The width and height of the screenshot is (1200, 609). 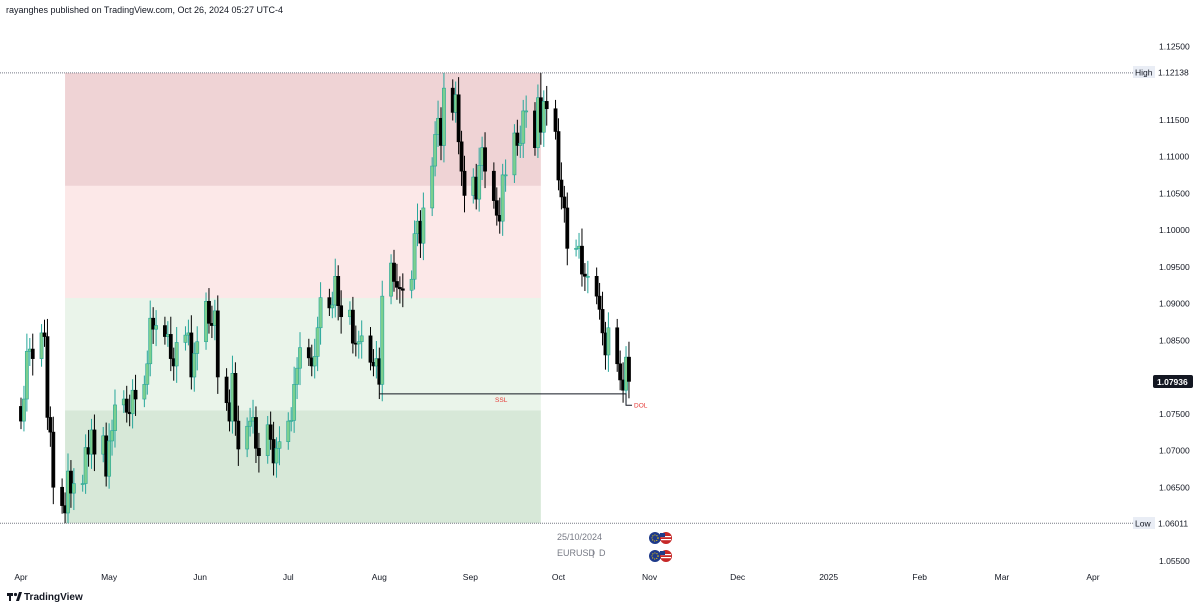 What do you see at coordinates (1092, 577) in the screenshot?
I see `time-tick-label: Apr` at bounding box center [1092, 577].